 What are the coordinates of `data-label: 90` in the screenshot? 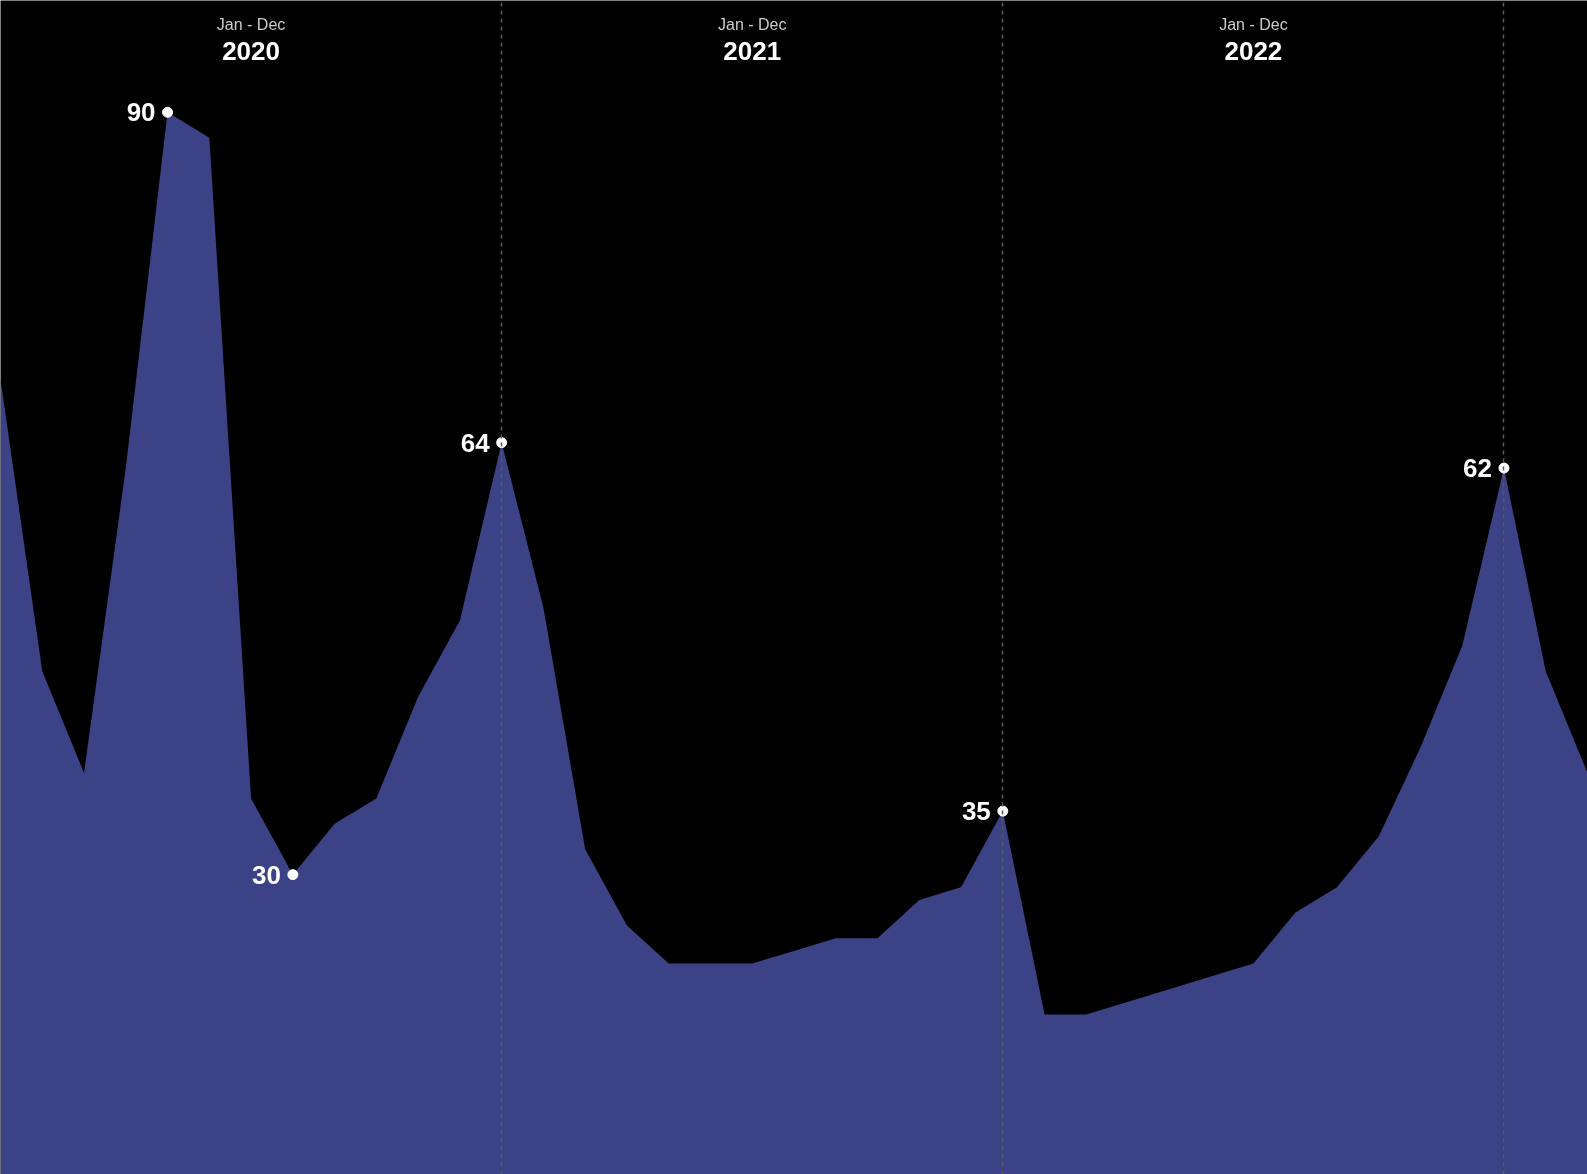 It's located at (141, 112).